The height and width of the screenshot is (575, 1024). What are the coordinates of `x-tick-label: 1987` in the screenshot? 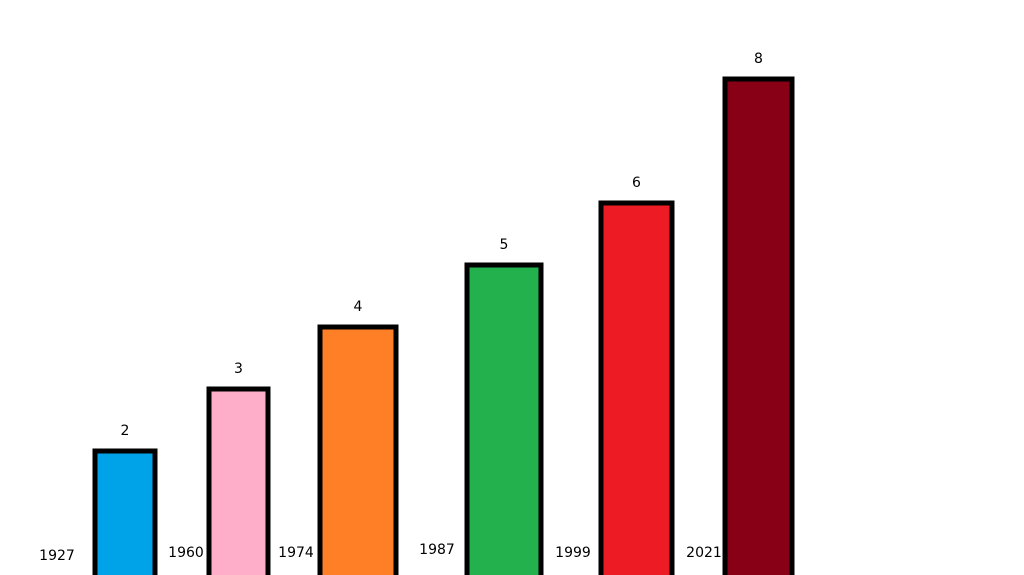 It's located at (437, 550).